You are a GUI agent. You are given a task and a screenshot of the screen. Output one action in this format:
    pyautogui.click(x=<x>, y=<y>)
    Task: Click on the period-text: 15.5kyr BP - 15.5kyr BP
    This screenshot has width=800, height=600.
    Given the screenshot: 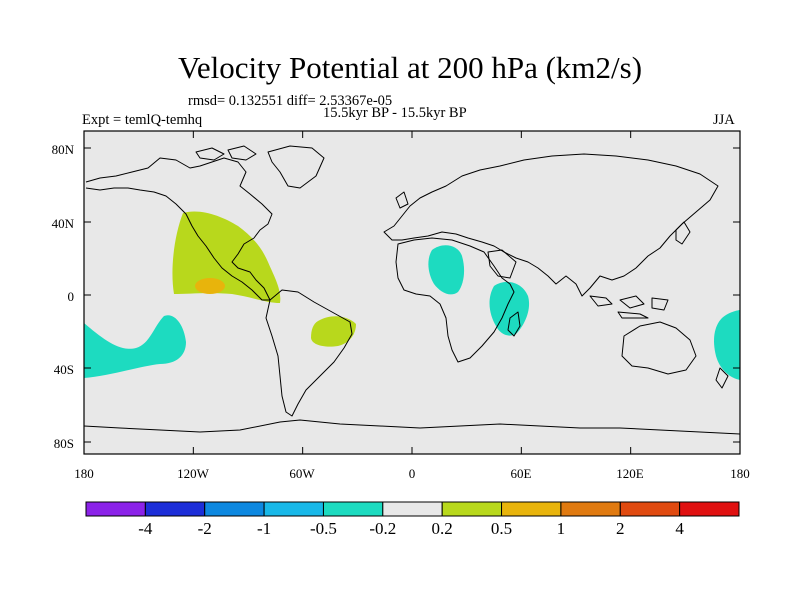 What is the action you would take?
    pyautogui.click(x=395, y=113)
    